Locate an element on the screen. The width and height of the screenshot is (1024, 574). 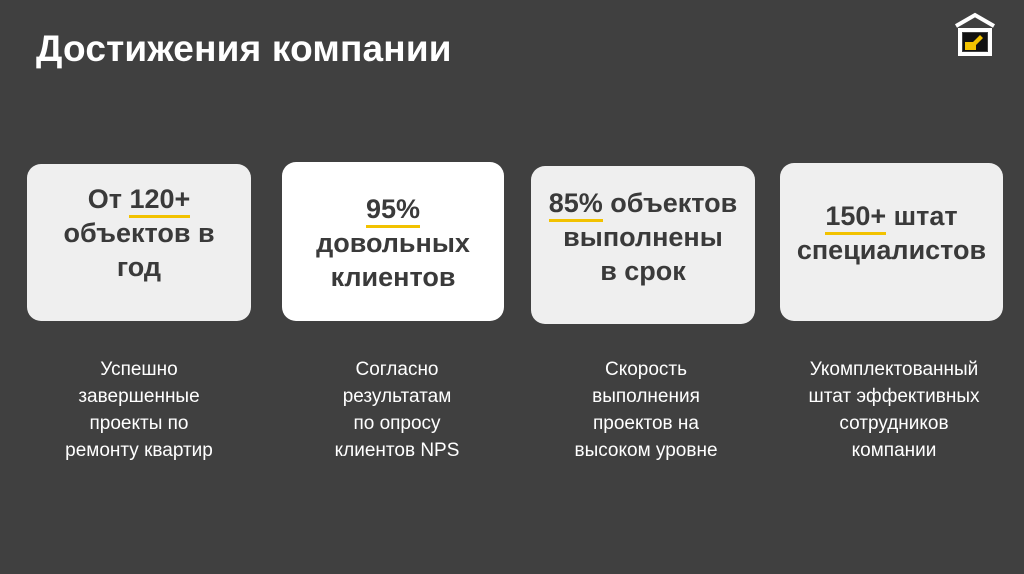
card-prefix: От is located at coordinates (108, 199).